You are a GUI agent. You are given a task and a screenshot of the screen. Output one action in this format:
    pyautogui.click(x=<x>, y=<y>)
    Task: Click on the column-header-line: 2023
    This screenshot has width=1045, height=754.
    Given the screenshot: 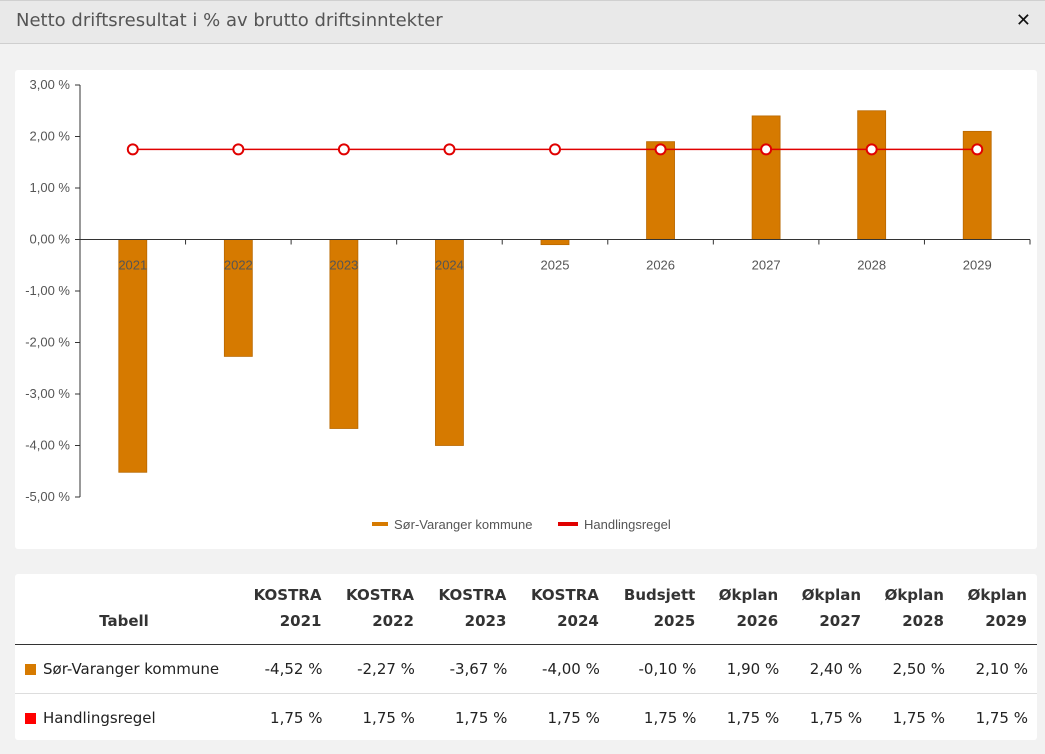 What is the action you would take?
    pyautogui.click(x=485, y=621)
    